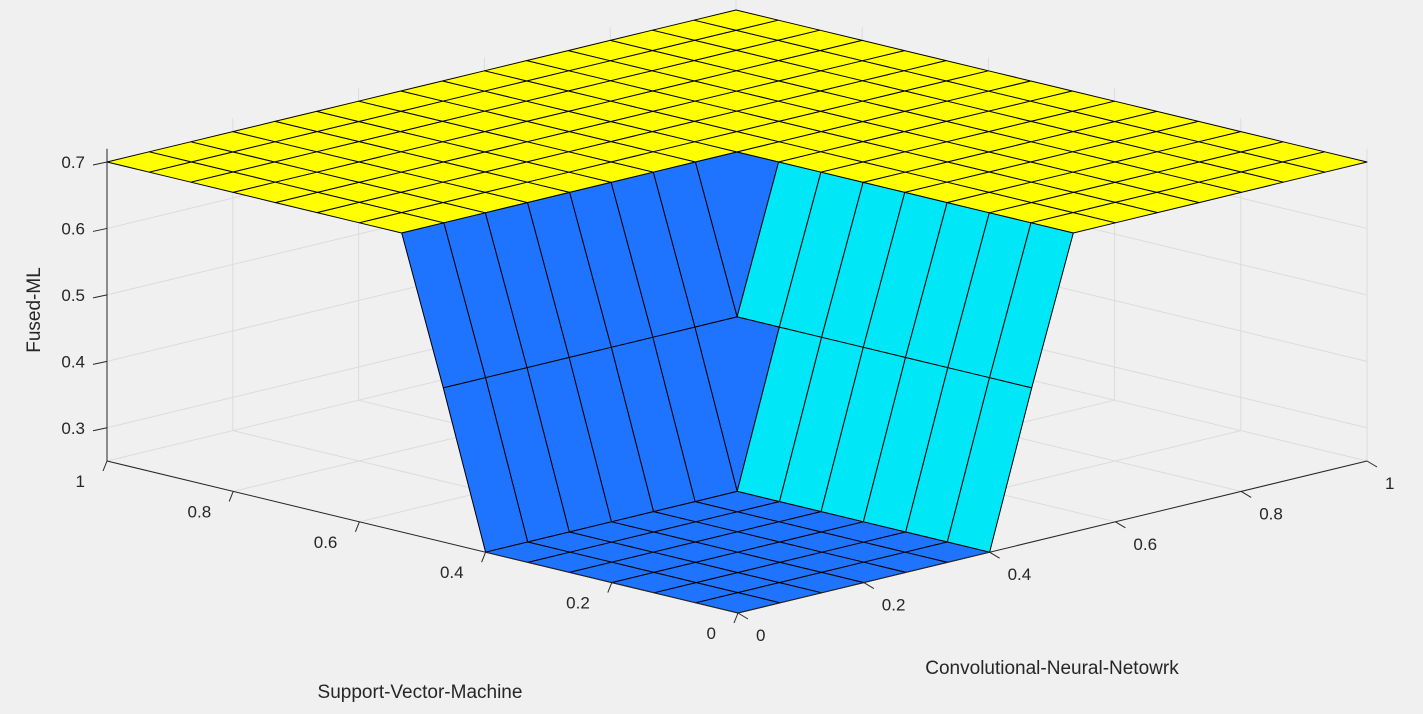  I want to click on z-tick-label-1: 0.4, so click(73, 361).